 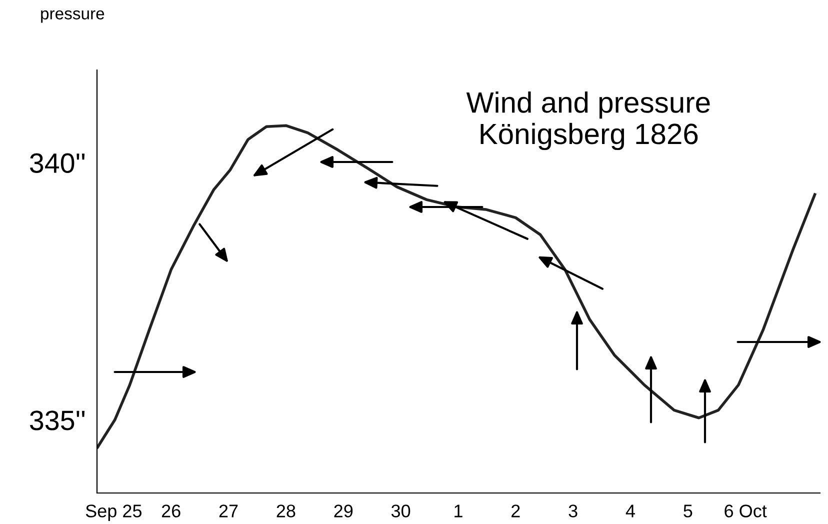 I want to click on x-tick-label: 28, so click(x=286, y=511).